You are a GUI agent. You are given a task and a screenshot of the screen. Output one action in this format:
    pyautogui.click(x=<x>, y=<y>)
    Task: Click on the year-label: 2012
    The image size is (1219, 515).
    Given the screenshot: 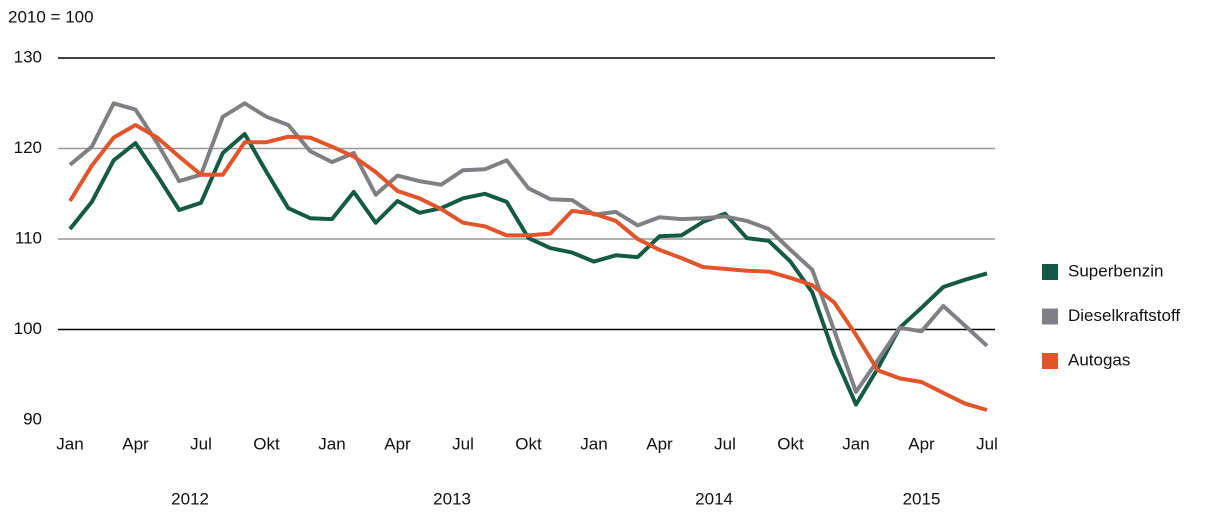 What is the action you would take?
    pyautogui.click(x=190, y=498)
    